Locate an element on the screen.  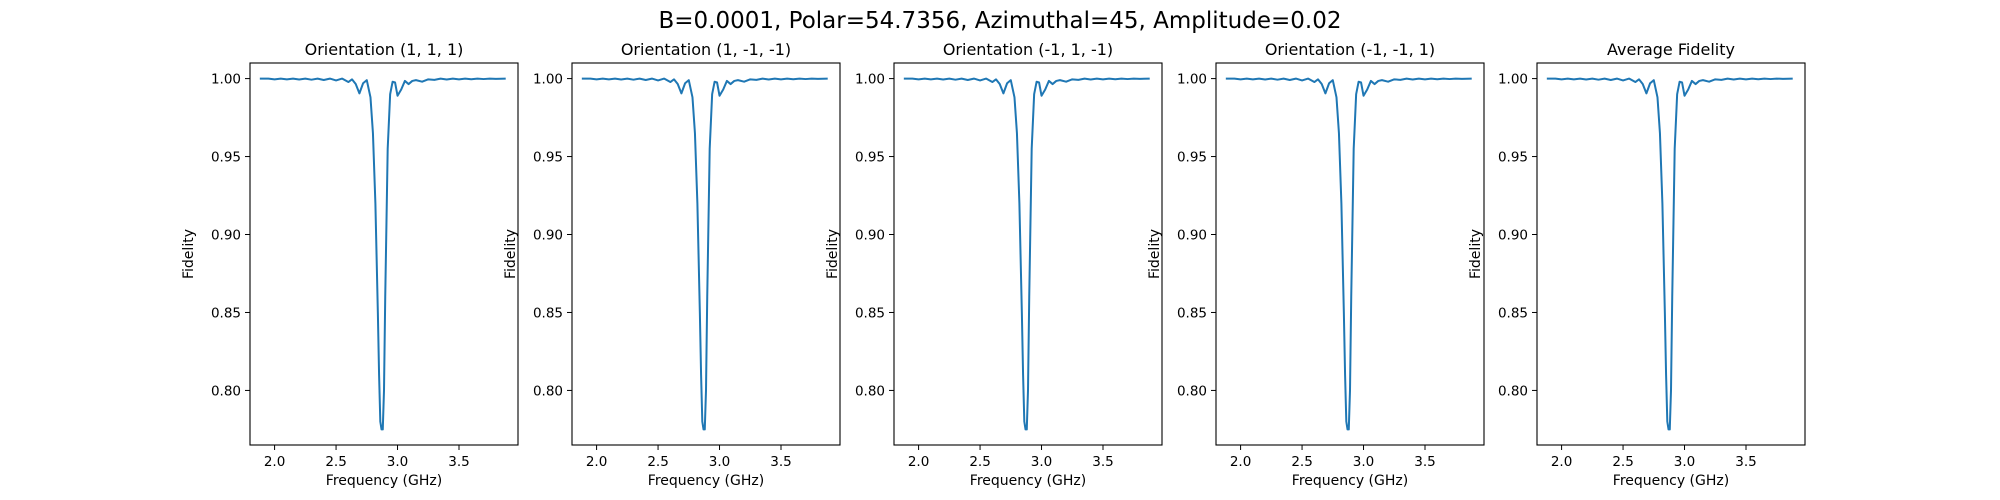
subplot-title: Orientation (-1, 1, -1) is located at coordinates (1028, 49).